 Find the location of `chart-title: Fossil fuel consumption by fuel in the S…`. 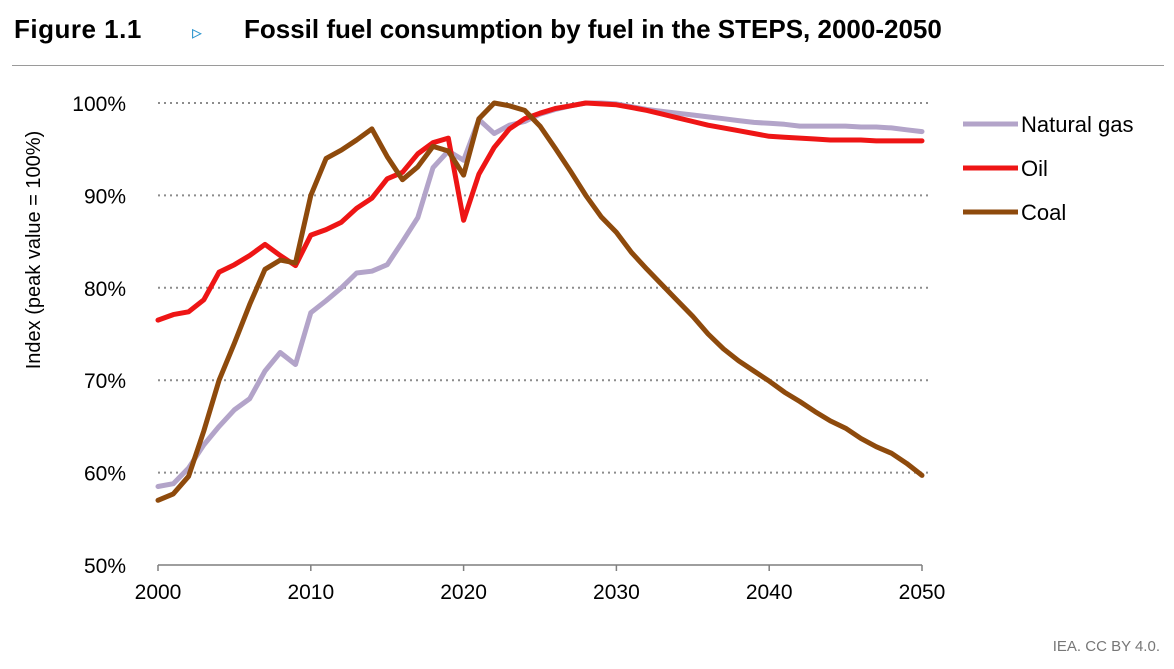

chart-title: Fossil fuel consumption by fuel in the S… is located at coordinates (593, 29).